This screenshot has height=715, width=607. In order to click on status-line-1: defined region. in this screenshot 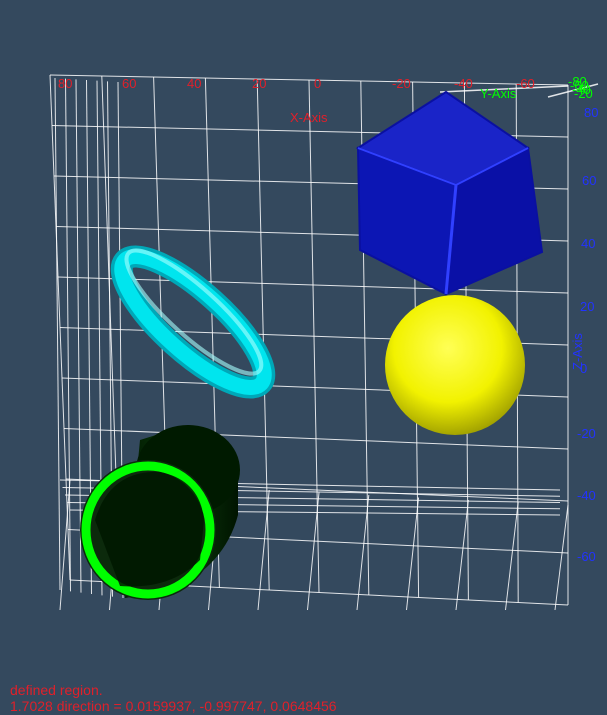, I will do `click(56, 690)`.